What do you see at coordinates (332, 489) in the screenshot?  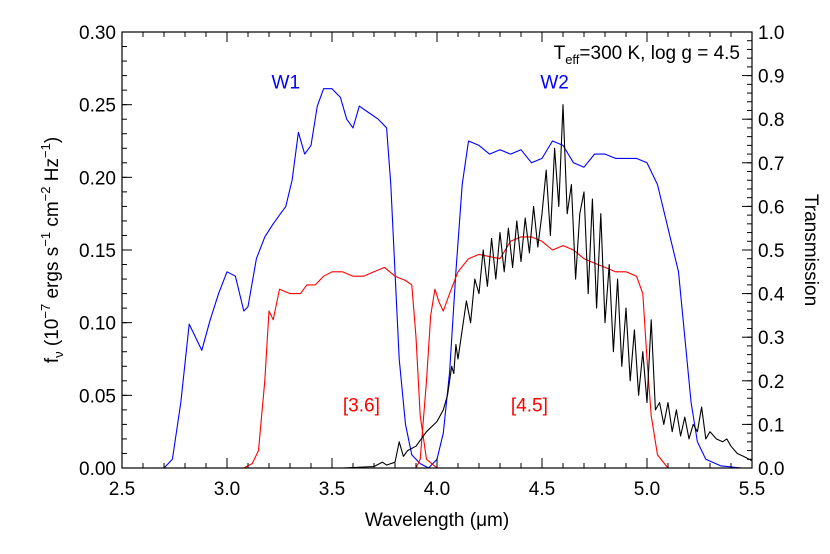 I see `x-tick-label: 3.5` at bounding box center [332, 489].